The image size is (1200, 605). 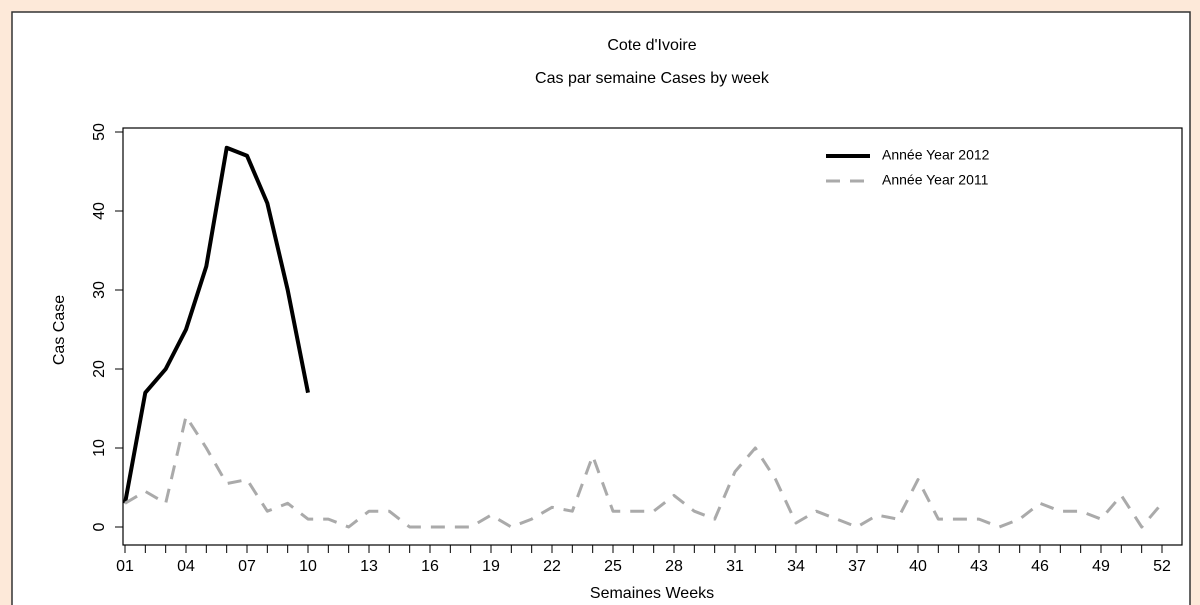 What do you see at coordinates (1101, 566) in the screenshot?
I see `x-tick-label: 49` at bounding box center [1101, 566].